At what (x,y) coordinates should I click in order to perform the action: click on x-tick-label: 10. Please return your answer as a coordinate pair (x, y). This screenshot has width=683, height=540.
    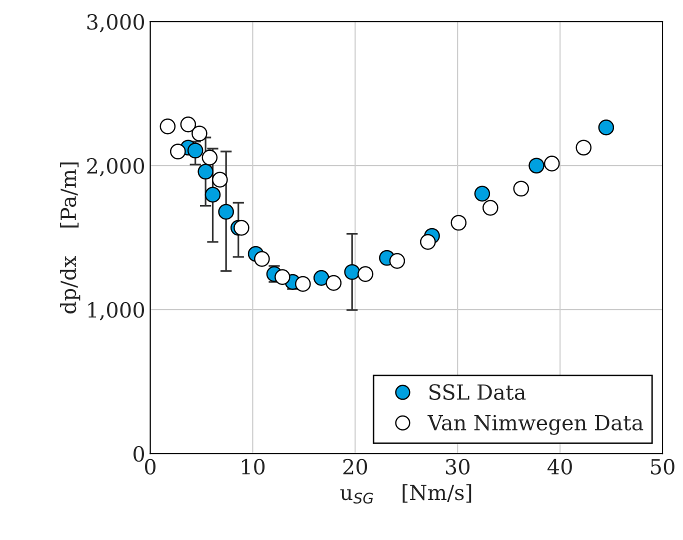
    Looking at the image, I should click on (253, 466).